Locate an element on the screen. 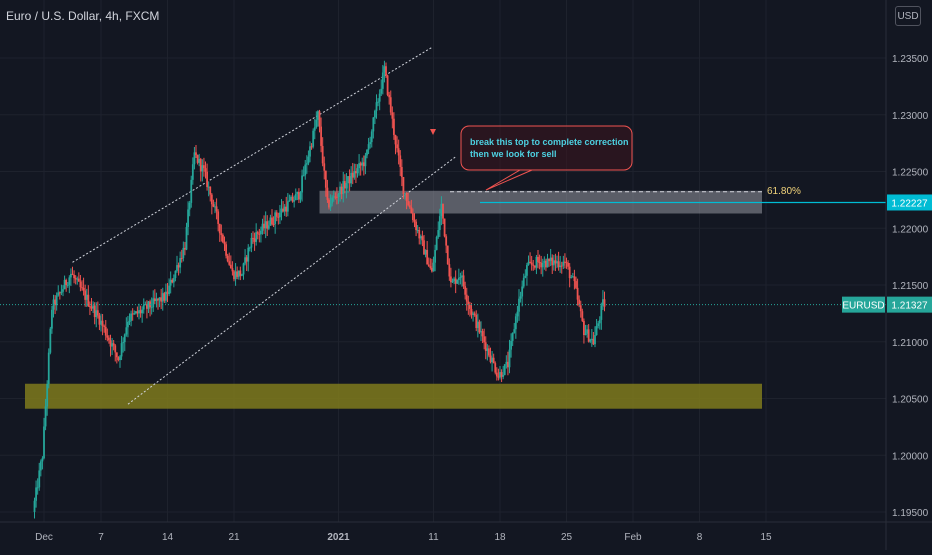  symbol-title: Euro / U.S. Dollar, 4h, FXCM is located at coordinates (83, 16).